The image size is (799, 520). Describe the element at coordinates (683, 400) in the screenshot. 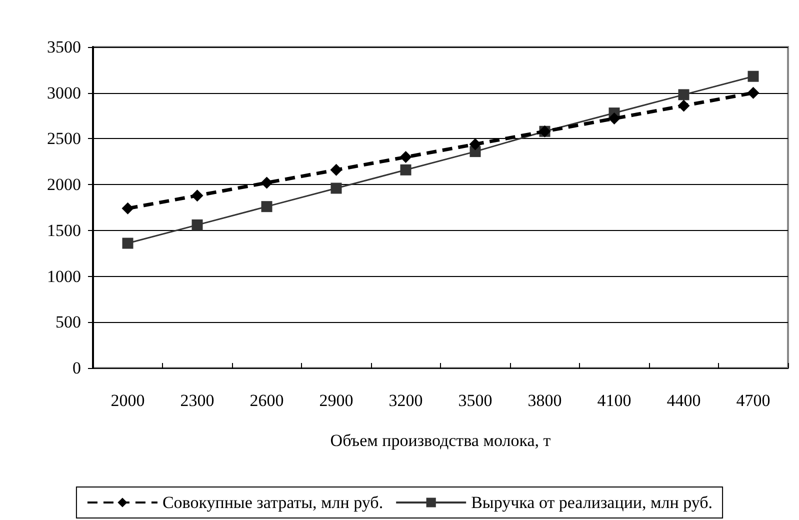

I see `x-tick-label: 4400` at that location.